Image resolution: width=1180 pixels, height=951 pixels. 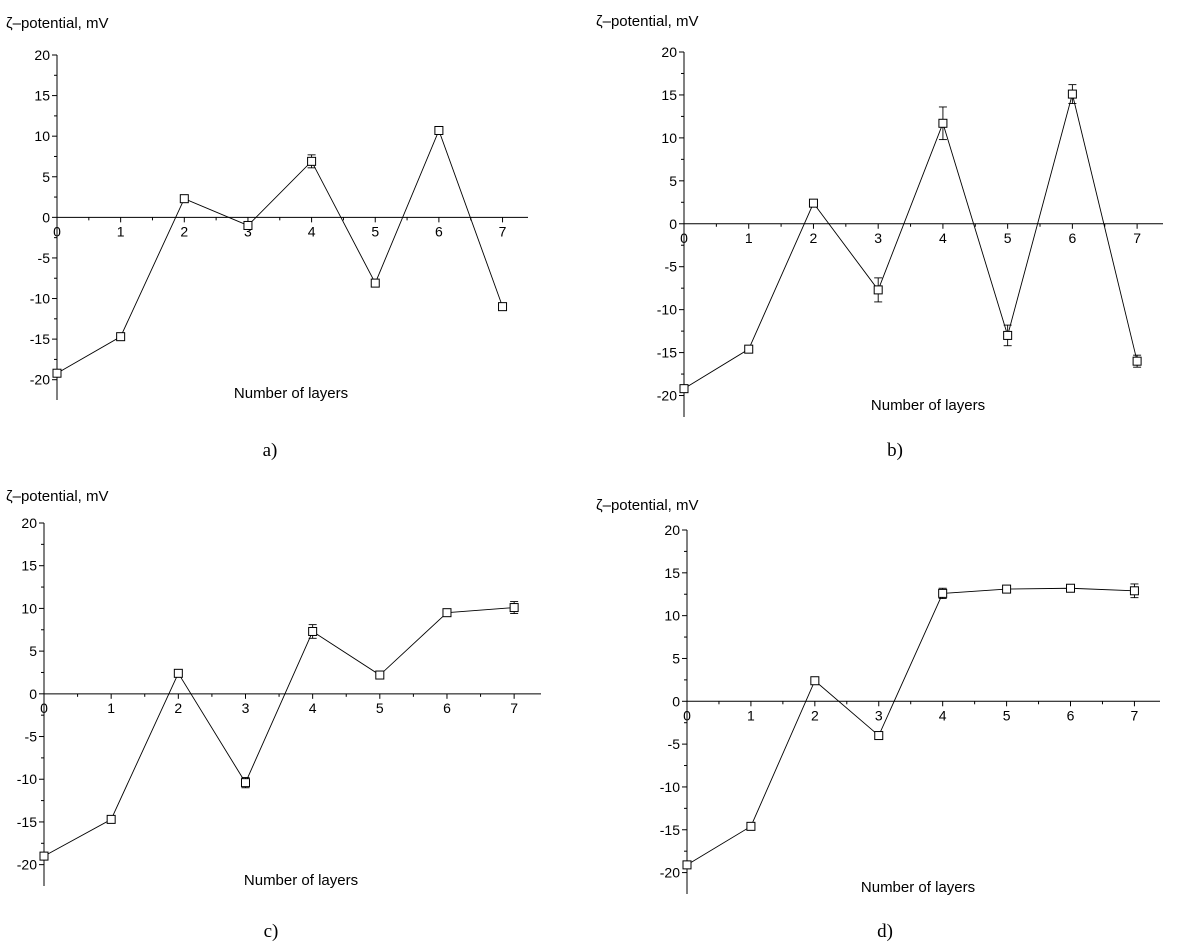 I want to click on chart-a-y-tick-label: -20, so click(x=40, y=380).